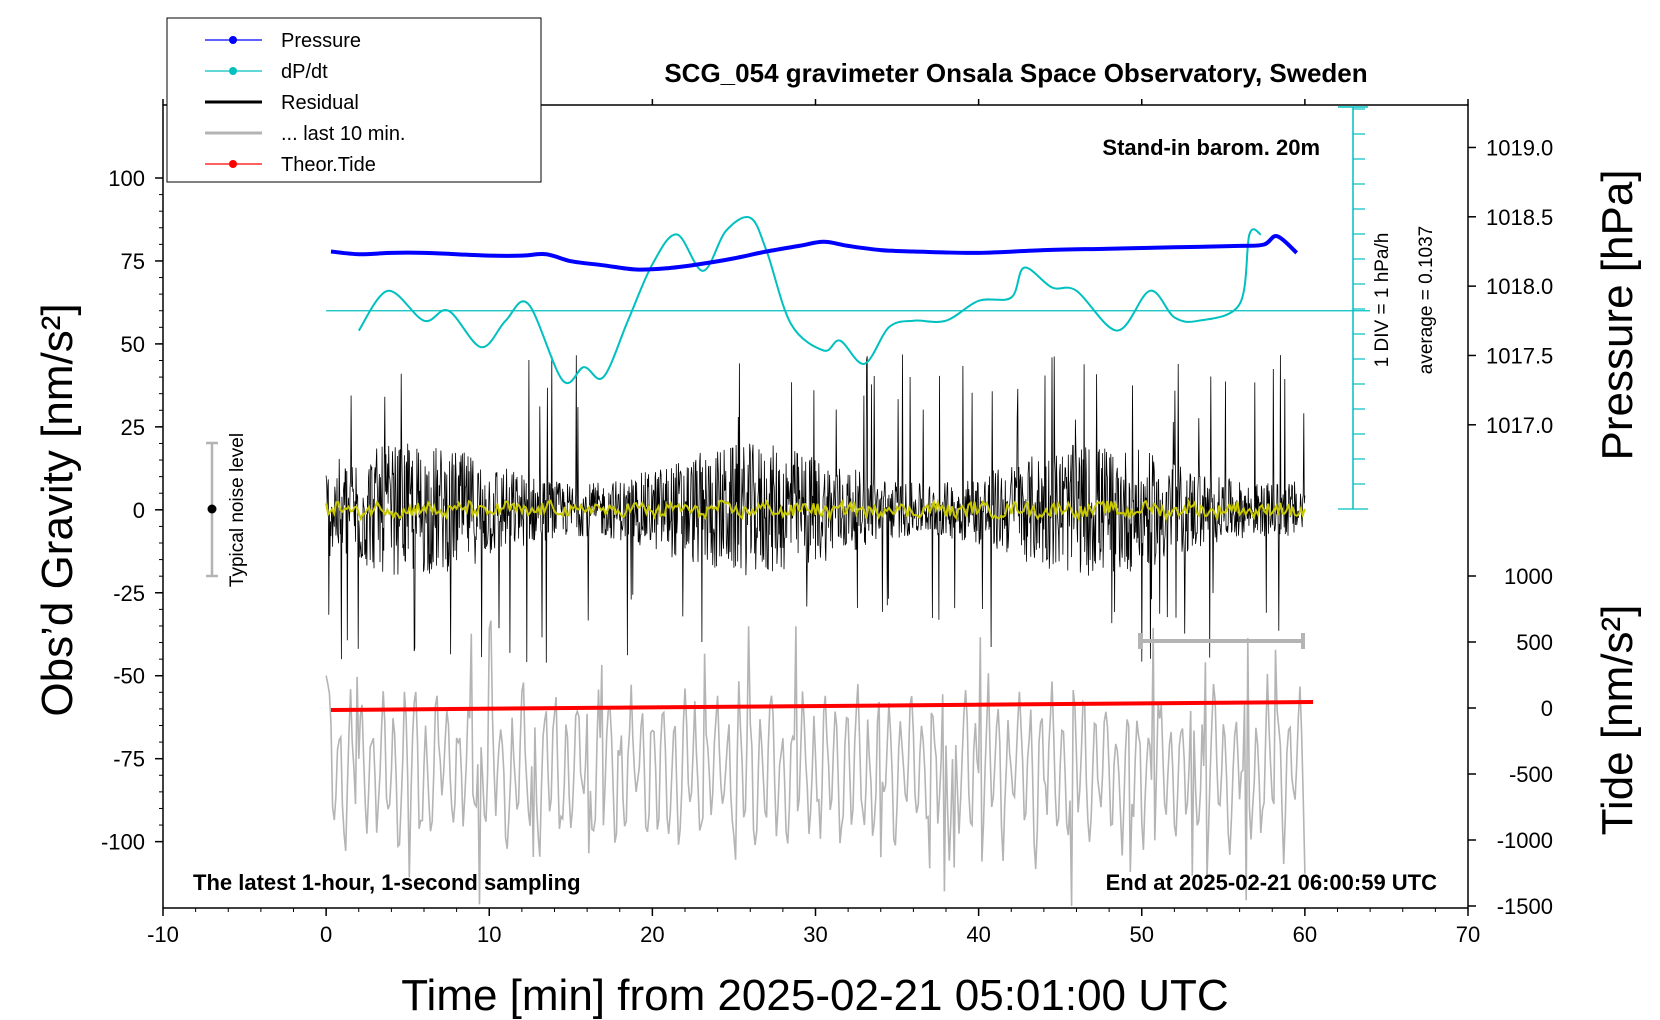 This screenshot has height=1020, width=1660. I want to click on tide-tick-label: -1500, so click(1525, 906).